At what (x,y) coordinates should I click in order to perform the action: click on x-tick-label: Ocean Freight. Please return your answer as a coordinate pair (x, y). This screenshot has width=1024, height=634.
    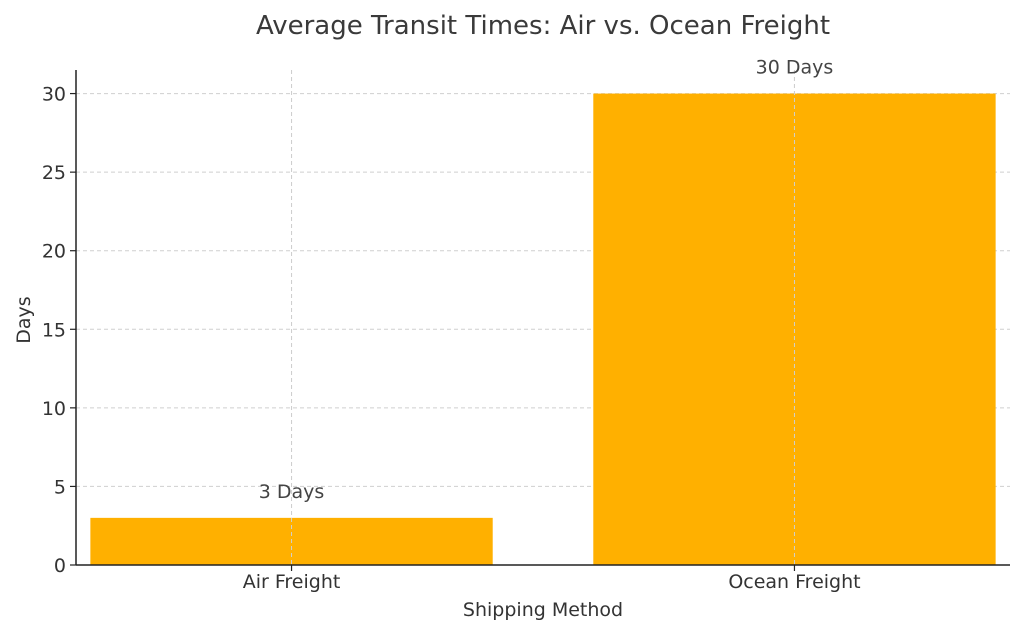
    Looking at the image, I should click on (794, 582).